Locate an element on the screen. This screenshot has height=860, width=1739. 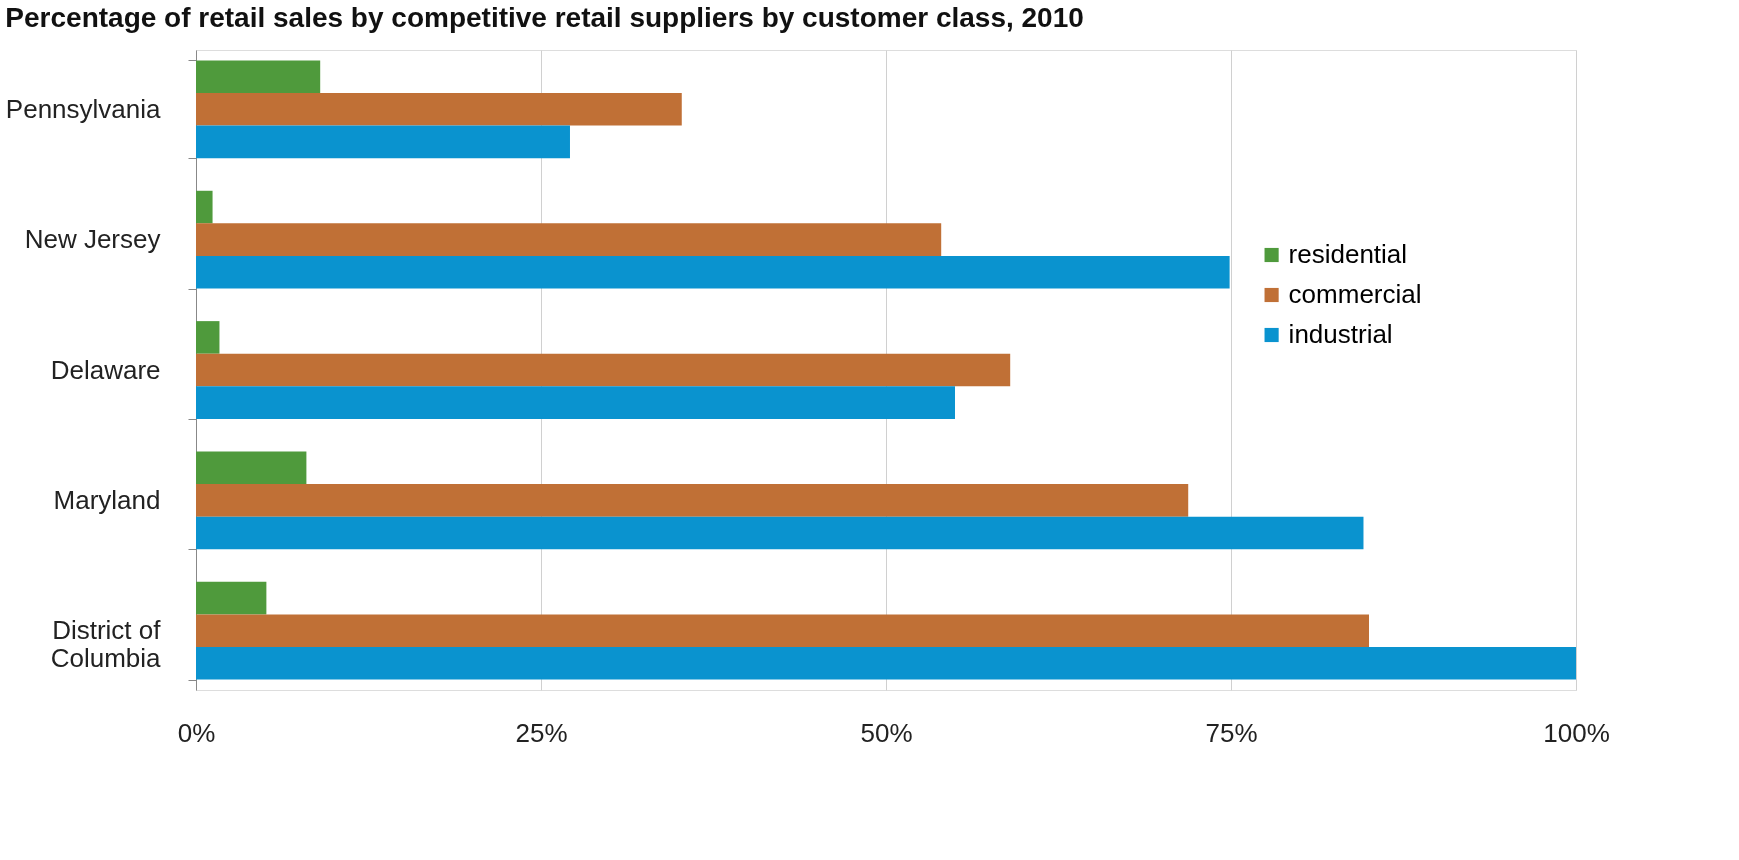
legend-label: industrial is located at coordinates (1340, 334).